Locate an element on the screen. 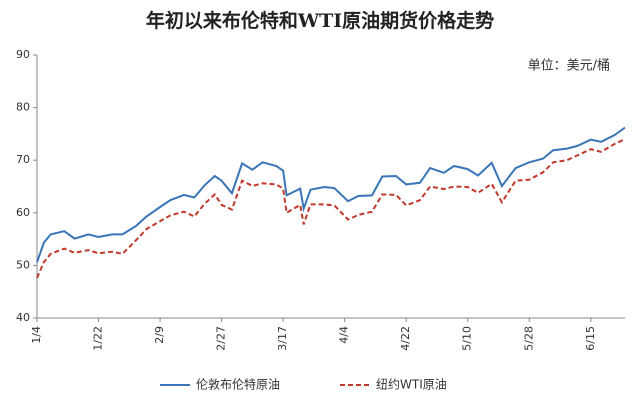 The width and height of the screenshot is (640, 414). x-tick-label: 5/28 is located at coordinates (528, 338).